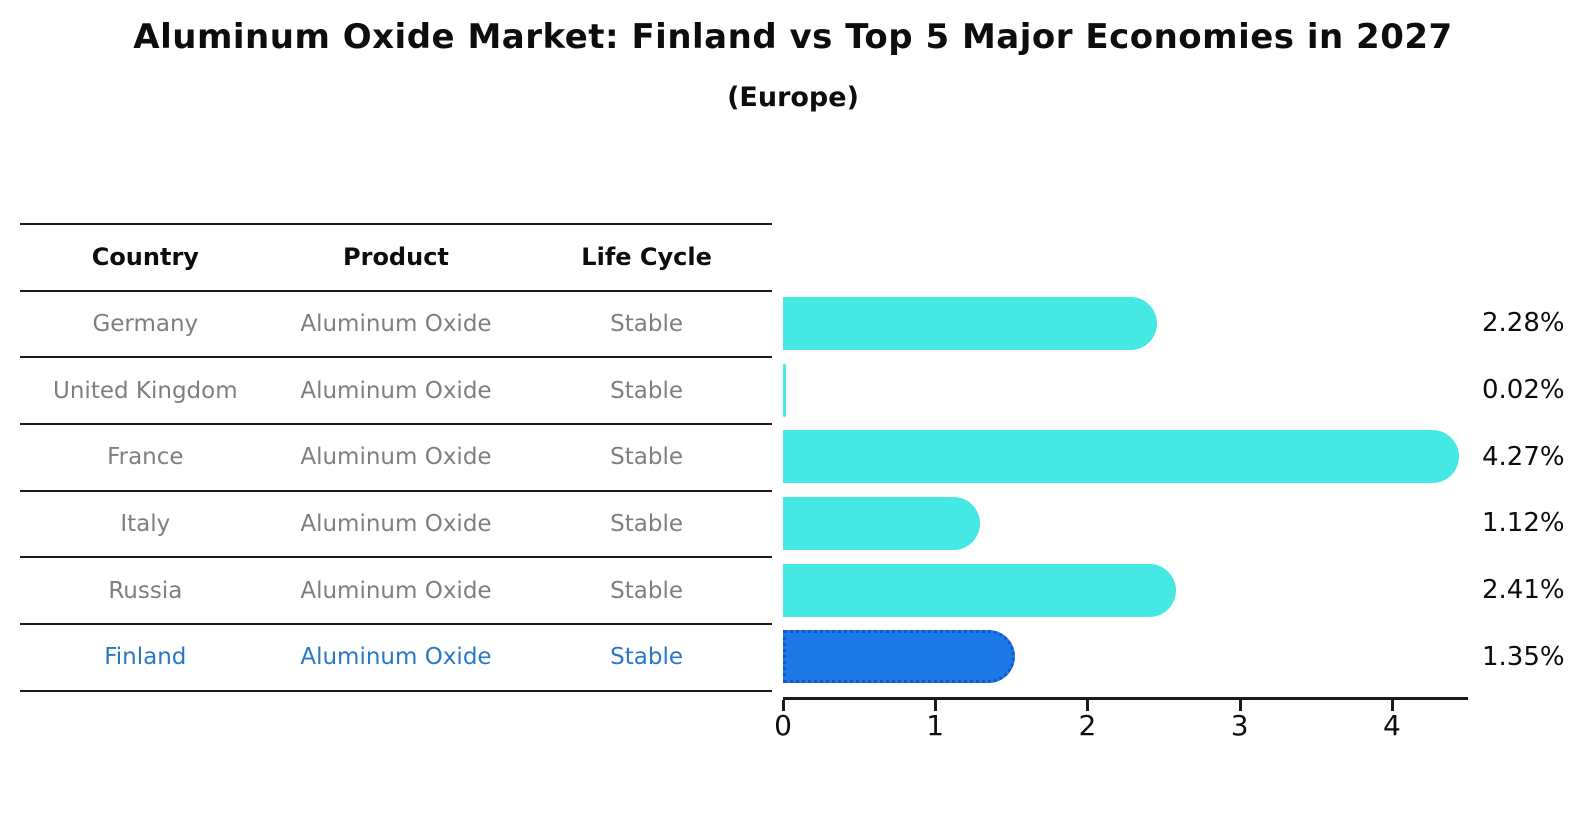  What do you see at coordinates (1087, 725) in the screenshot?
I see `x-axis-tick-label: 2` at bounding box center [1087, 725].